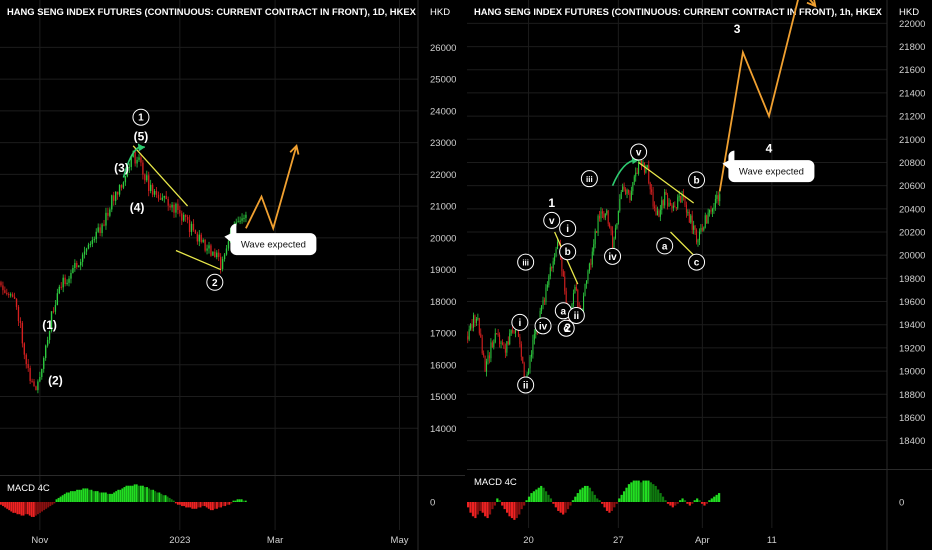  I want to click on y-tick-label: 20600, so click(912, 186).